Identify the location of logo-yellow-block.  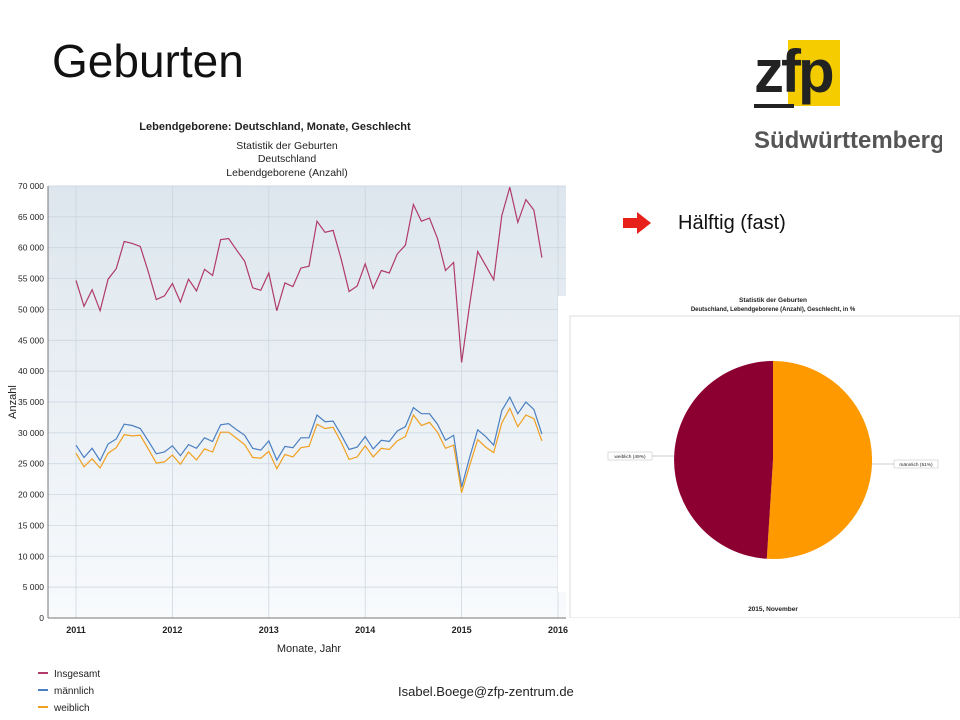
(814, 73).